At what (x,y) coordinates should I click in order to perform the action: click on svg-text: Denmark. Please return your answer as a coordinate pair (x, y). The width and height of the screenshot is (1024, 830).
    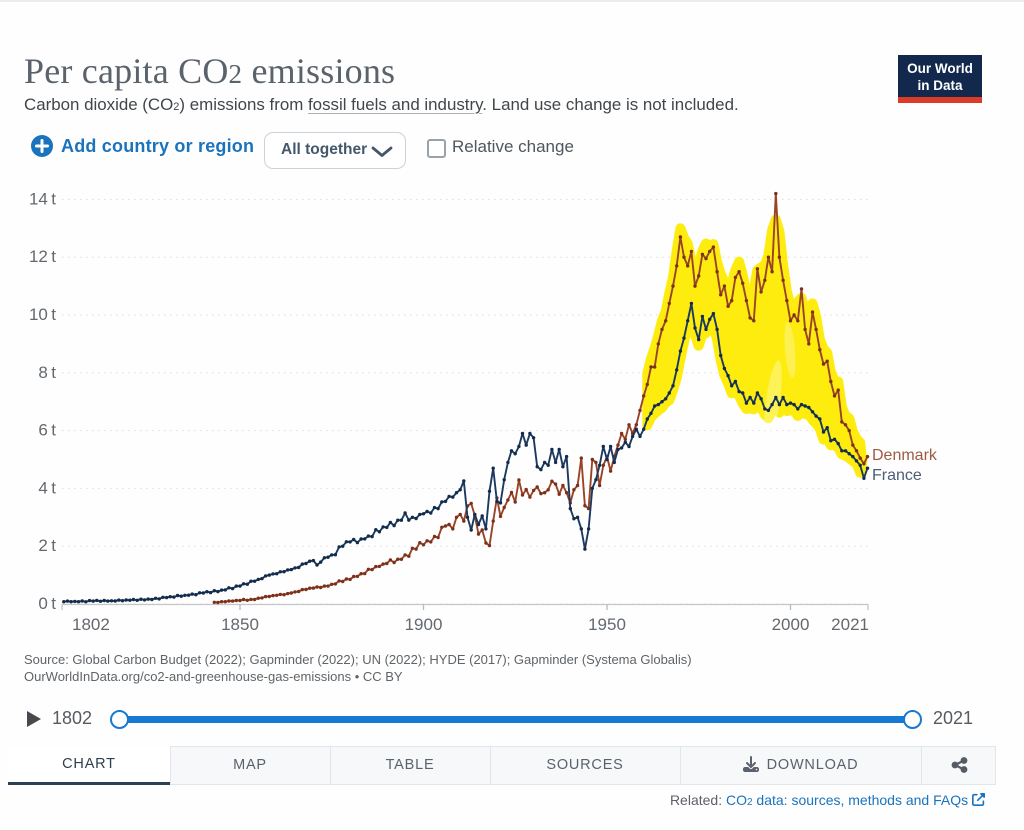
    Looking at the image, I should click on (905, 455).